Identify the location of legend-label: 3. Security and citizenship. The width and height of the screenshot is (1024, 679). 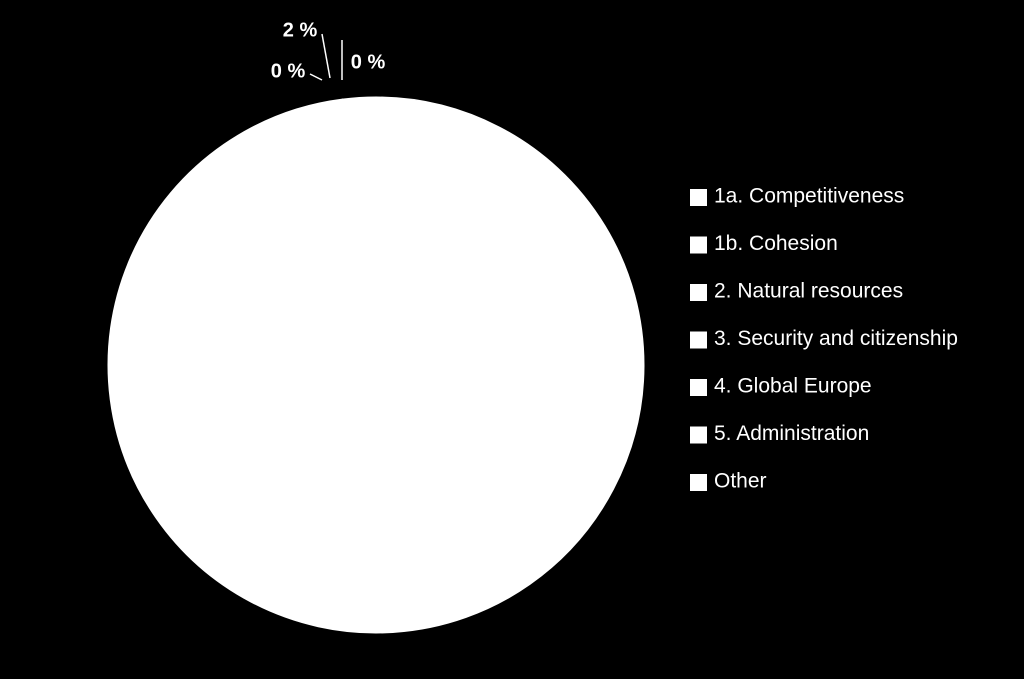
(836, 338).